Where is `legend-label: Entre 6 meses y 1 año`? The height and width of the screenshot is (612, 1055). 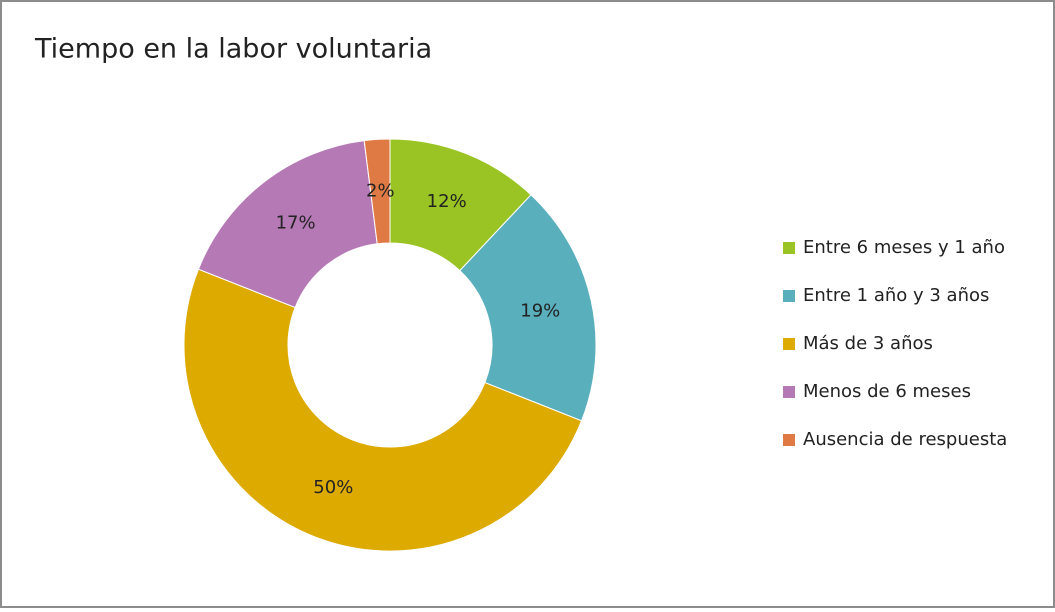
legend-label: Entre 6 meses y 1 año is located at coordinates (904, 247).